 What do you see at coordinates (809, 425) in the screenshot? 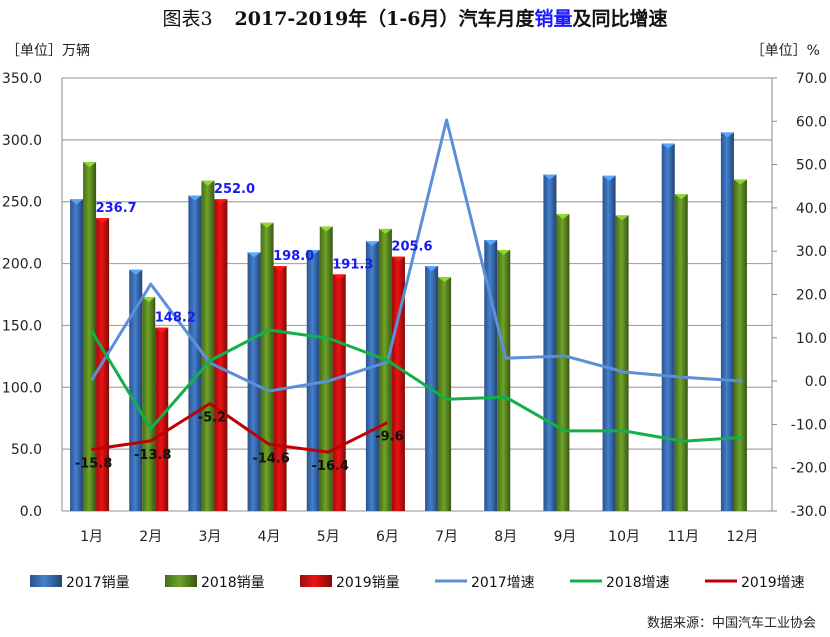
I see `right-tick-label: -10.0` at bounding box center [809, 425].